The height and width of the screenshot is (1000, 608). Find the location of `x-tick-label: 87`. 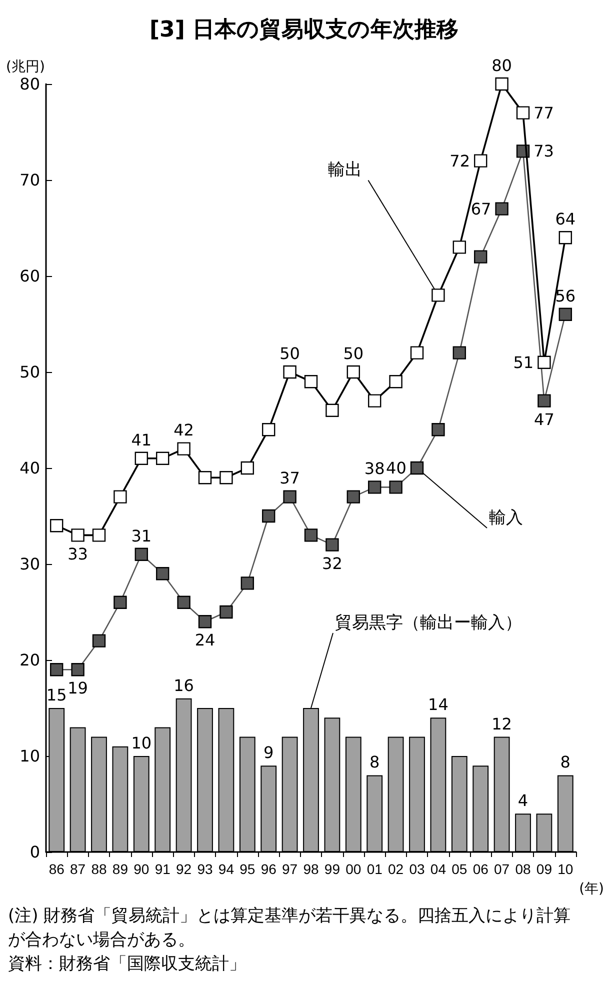

x-tick-label: 87 is located at coordinates (78, 869).